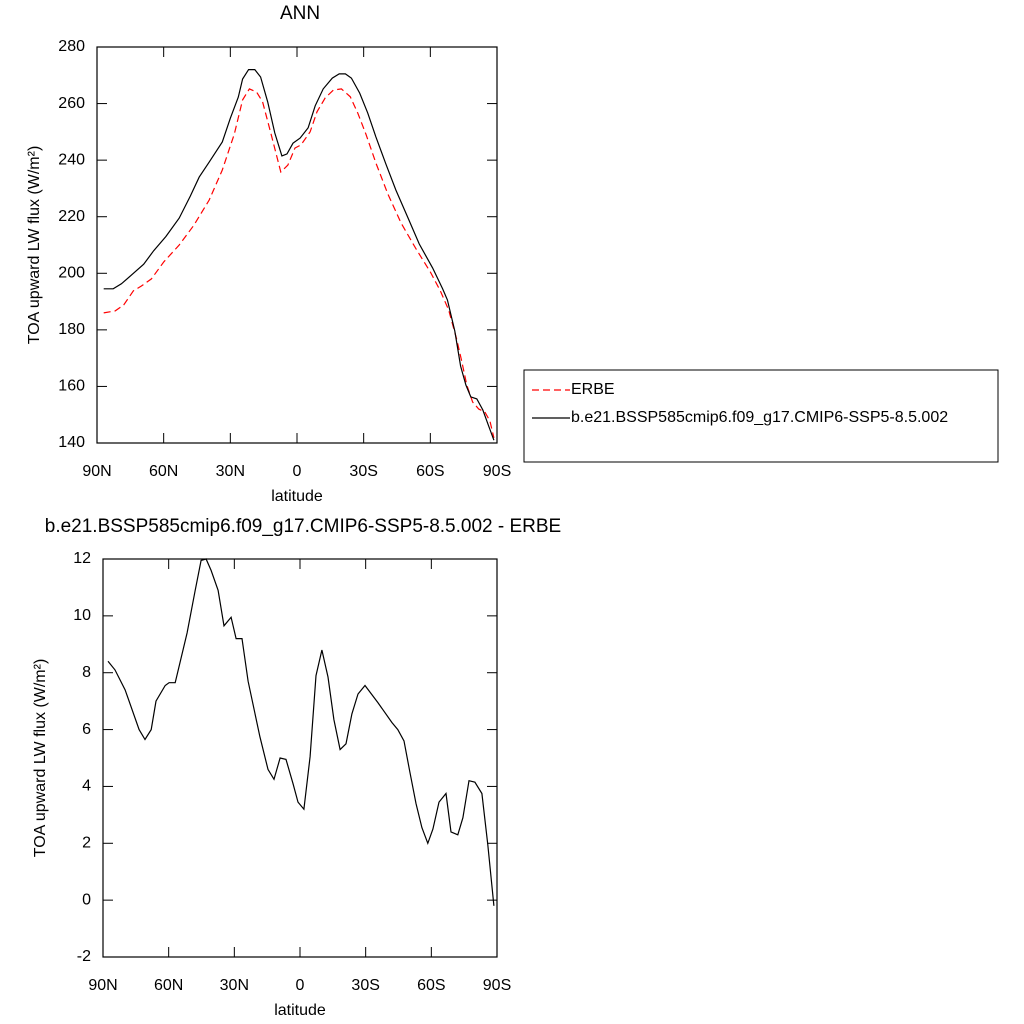 Image resolution: width=1024 pixels, height=1024 pixels. I want to click on legend-box, so click(761, 416).